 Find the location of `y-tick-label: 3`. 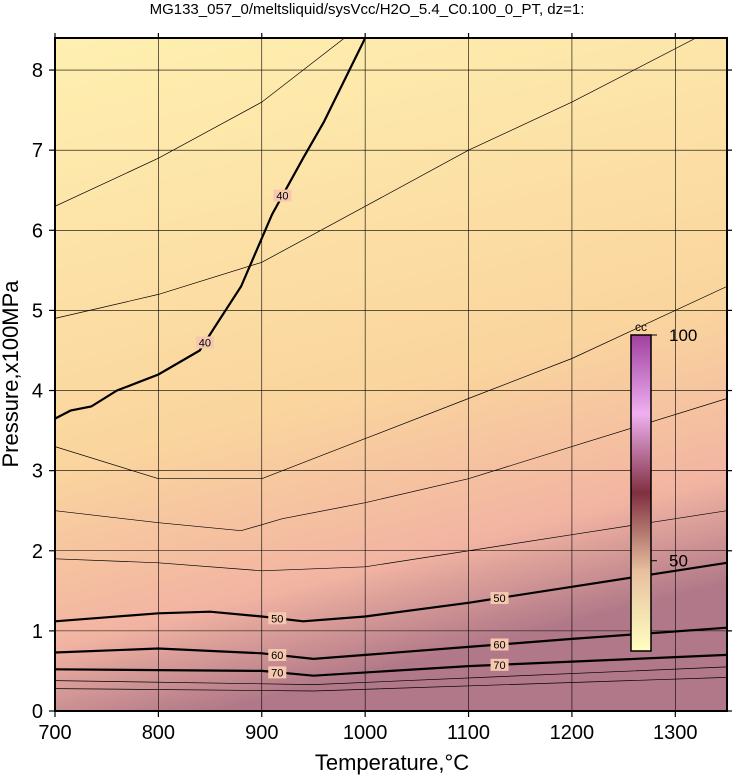

y-tick-label: 3 is located at coordinates (37, 472).